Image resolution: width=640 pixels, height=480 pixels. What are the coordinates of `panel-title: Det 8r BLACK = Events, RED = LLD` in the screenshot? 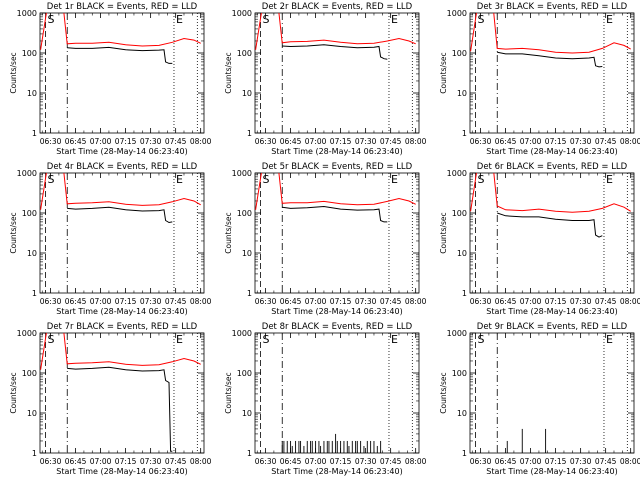 It's located at (337, 327).